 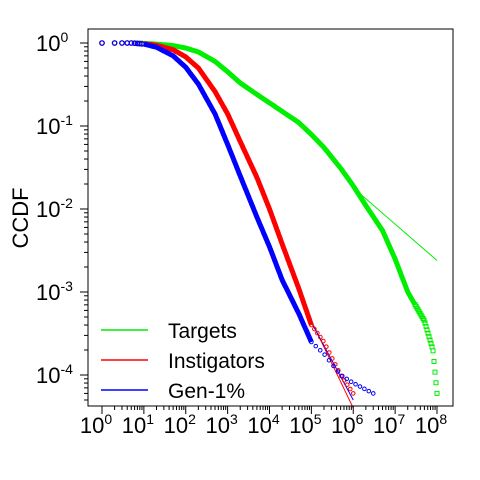 I want to click on x-tick-label: 10⁵, so click(x=305, y=424).